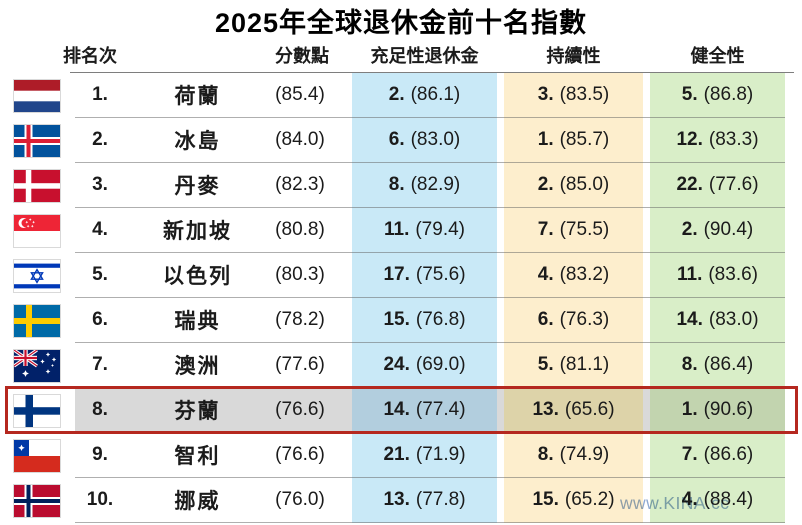 The height and width of the screenshot is (525, 802). What do you see at coordinates (306, 365) in the screenshot?
I see `overall-score: (77.6)` at bounding box center [306, 365].